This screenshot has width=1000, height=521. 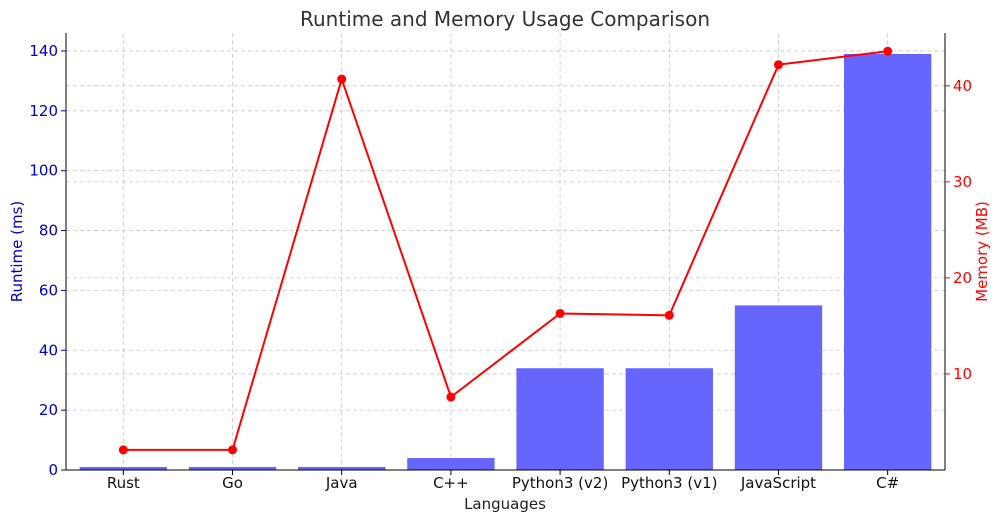 I want to click on y2-tick-label: 40, so click(x=962, y=86).